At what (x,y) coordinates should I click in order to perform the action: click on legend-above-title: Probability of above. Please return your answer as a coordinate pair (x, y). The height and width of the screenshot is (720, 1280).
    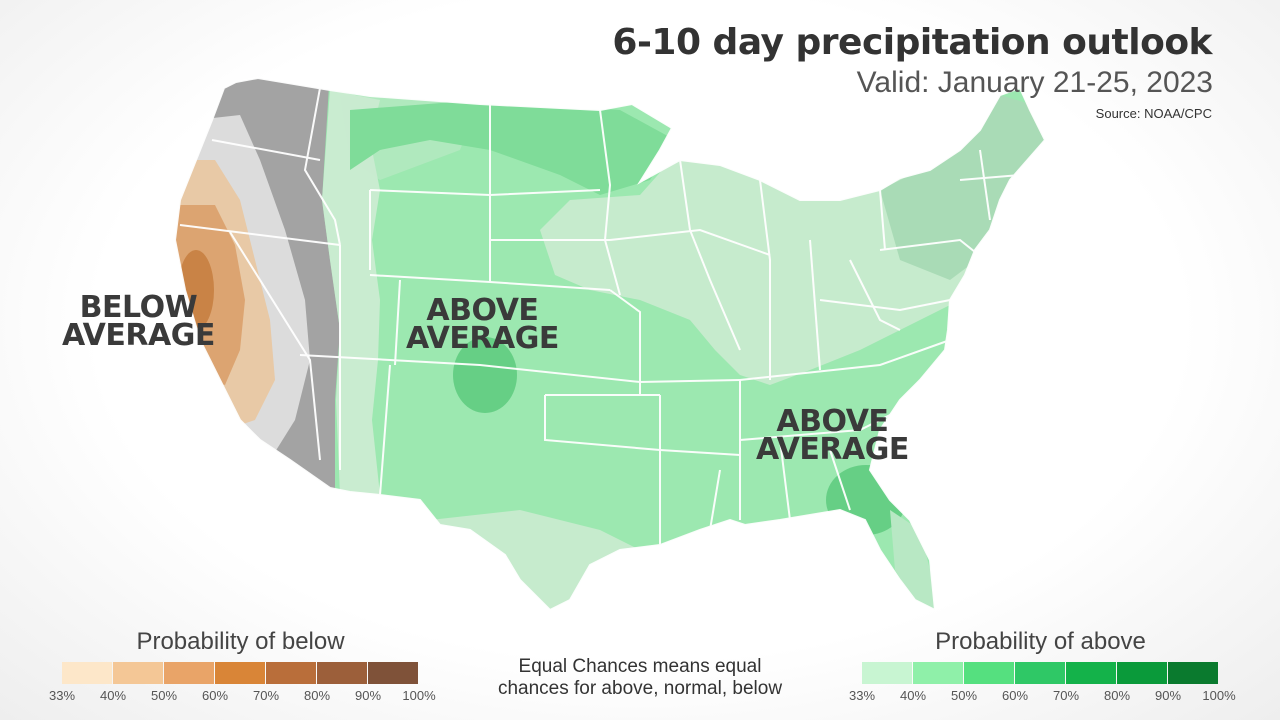
    Looking at the image, I should click on (1040, 641).